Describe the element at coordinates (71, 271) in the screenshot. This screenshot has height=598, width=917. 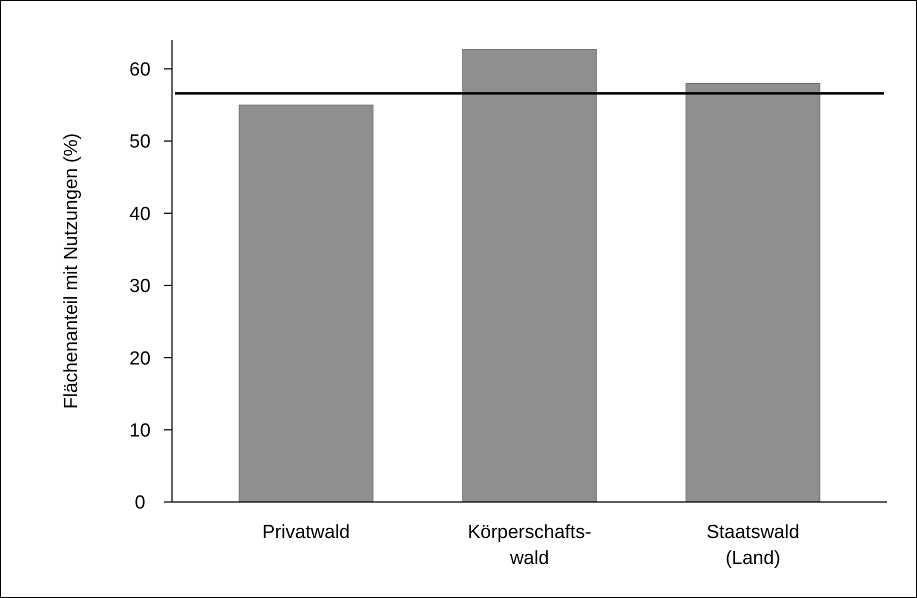
I see `y-axis-title: Flächenanteil mit Nutzungen (%)` at that location.